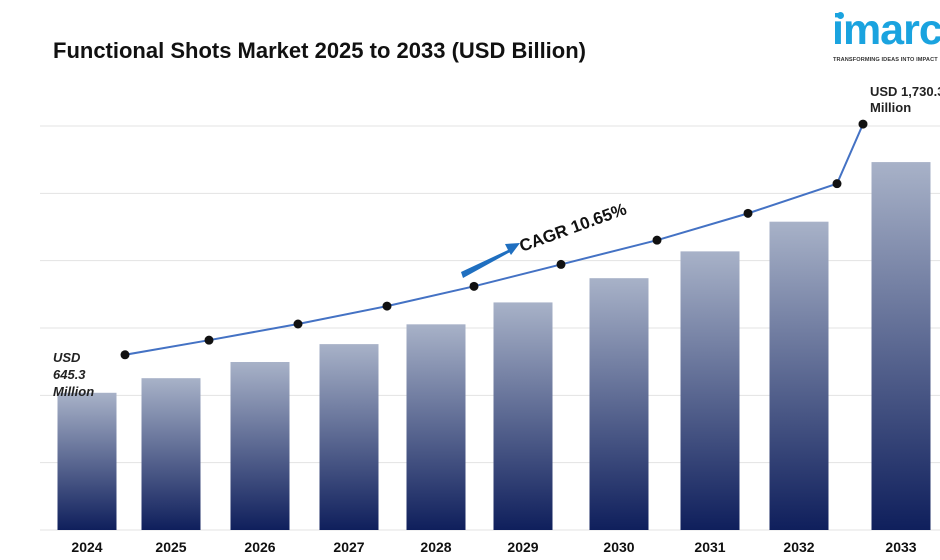  I want to click on cagr-annotation: CAGR 10.65%, so click(545, 238).